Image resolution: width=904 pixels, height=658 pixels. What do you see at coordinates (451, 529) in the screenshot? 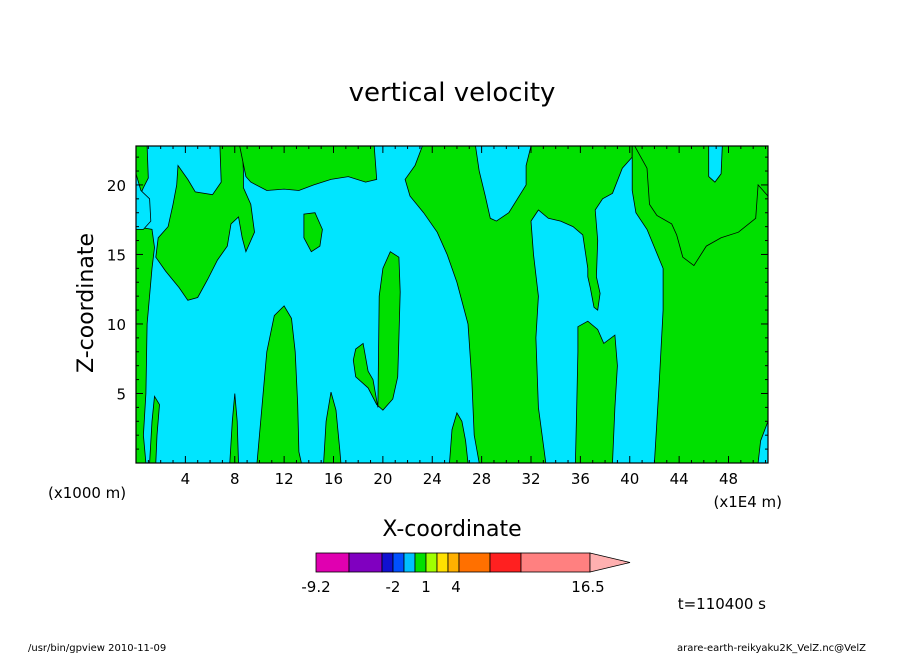
I see `x-axis-label: X-coordinate` at bounding box center [451, 529].